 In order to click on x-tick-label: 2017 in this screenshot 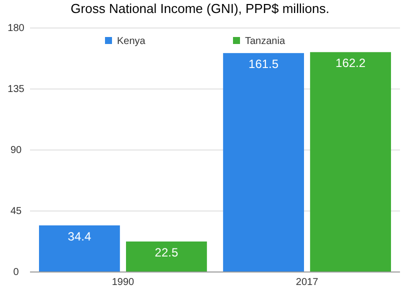, I will do `click(307, 282)`.